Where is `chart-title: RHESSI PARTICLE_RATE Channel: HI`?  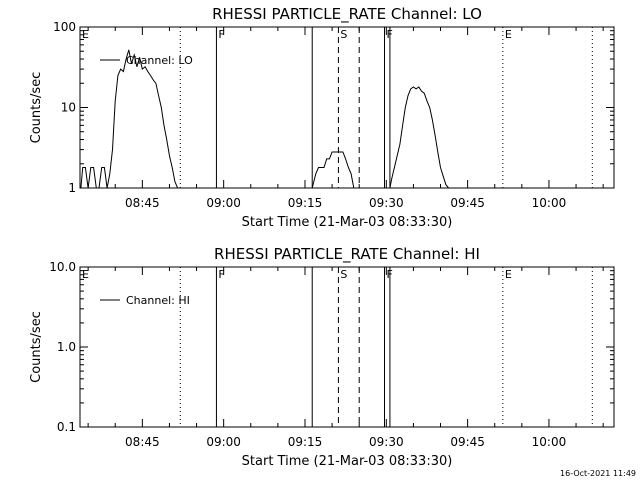 chart-title: RHESSI PARTICLE_RATE Channel: HI is located at coordinates (347, 254).